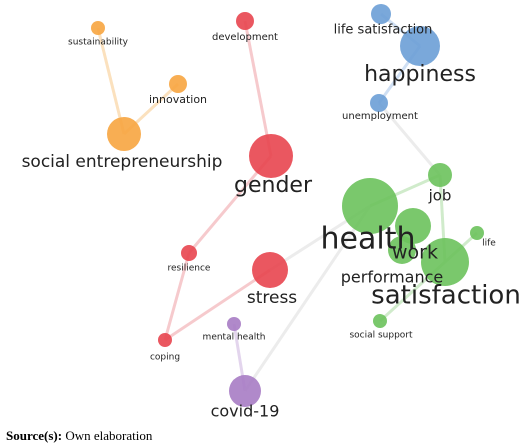  What do you see at coordinates (245, 37) in the screenshot?
I see `node-label: development` at bounding box center [245, 37].